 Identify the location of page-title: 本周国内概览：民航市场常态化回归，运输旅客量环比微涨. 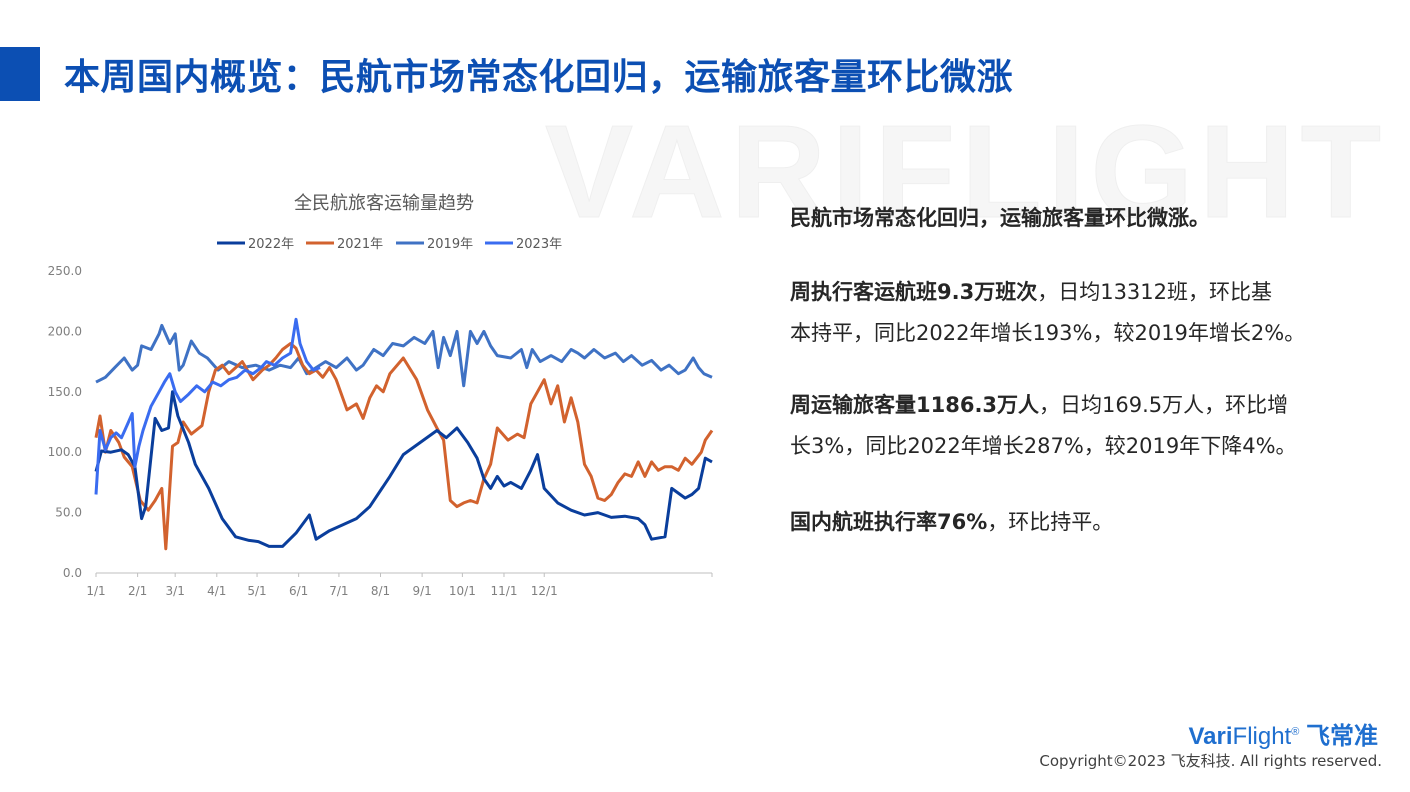
(539, 77).